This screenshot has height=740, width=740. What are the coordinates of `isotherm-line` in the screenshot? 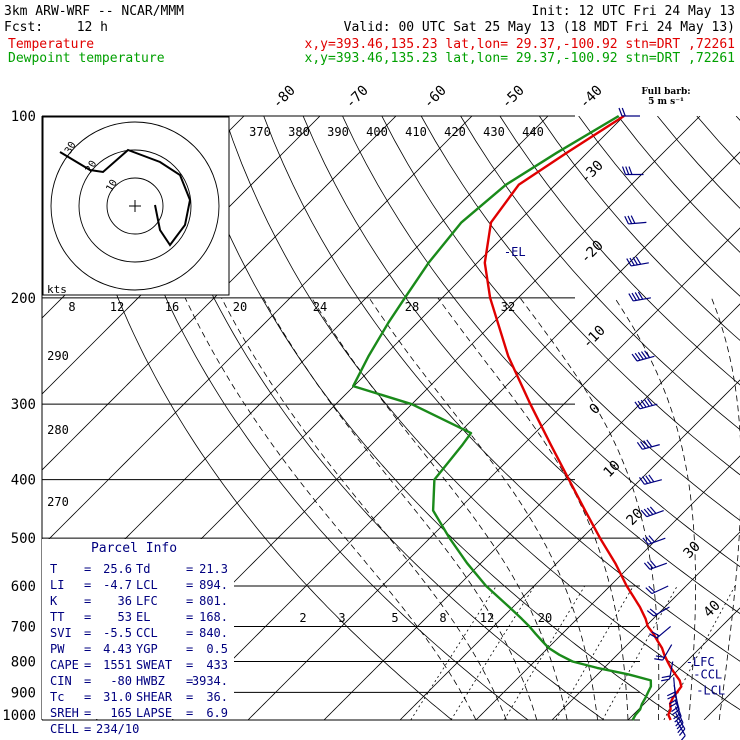 It's located at (181, 255).